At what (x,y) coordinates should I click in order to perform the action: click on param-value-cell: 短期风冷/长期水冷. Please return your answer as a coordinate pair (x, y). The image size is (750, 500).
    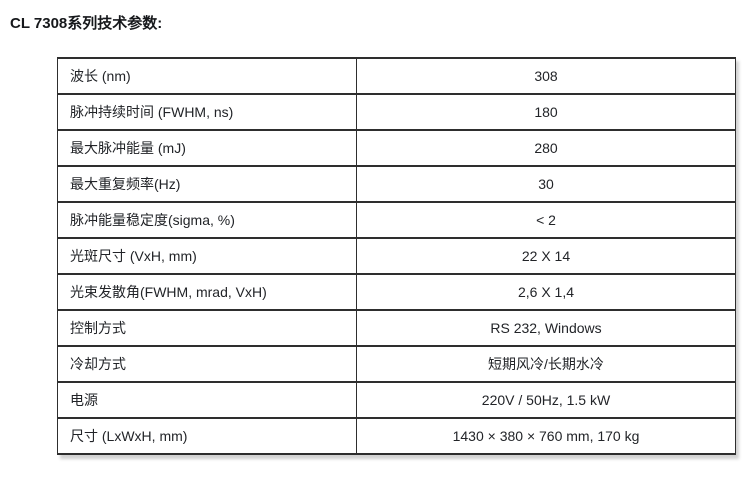
    Looking at the image, I should click on (546, 364).